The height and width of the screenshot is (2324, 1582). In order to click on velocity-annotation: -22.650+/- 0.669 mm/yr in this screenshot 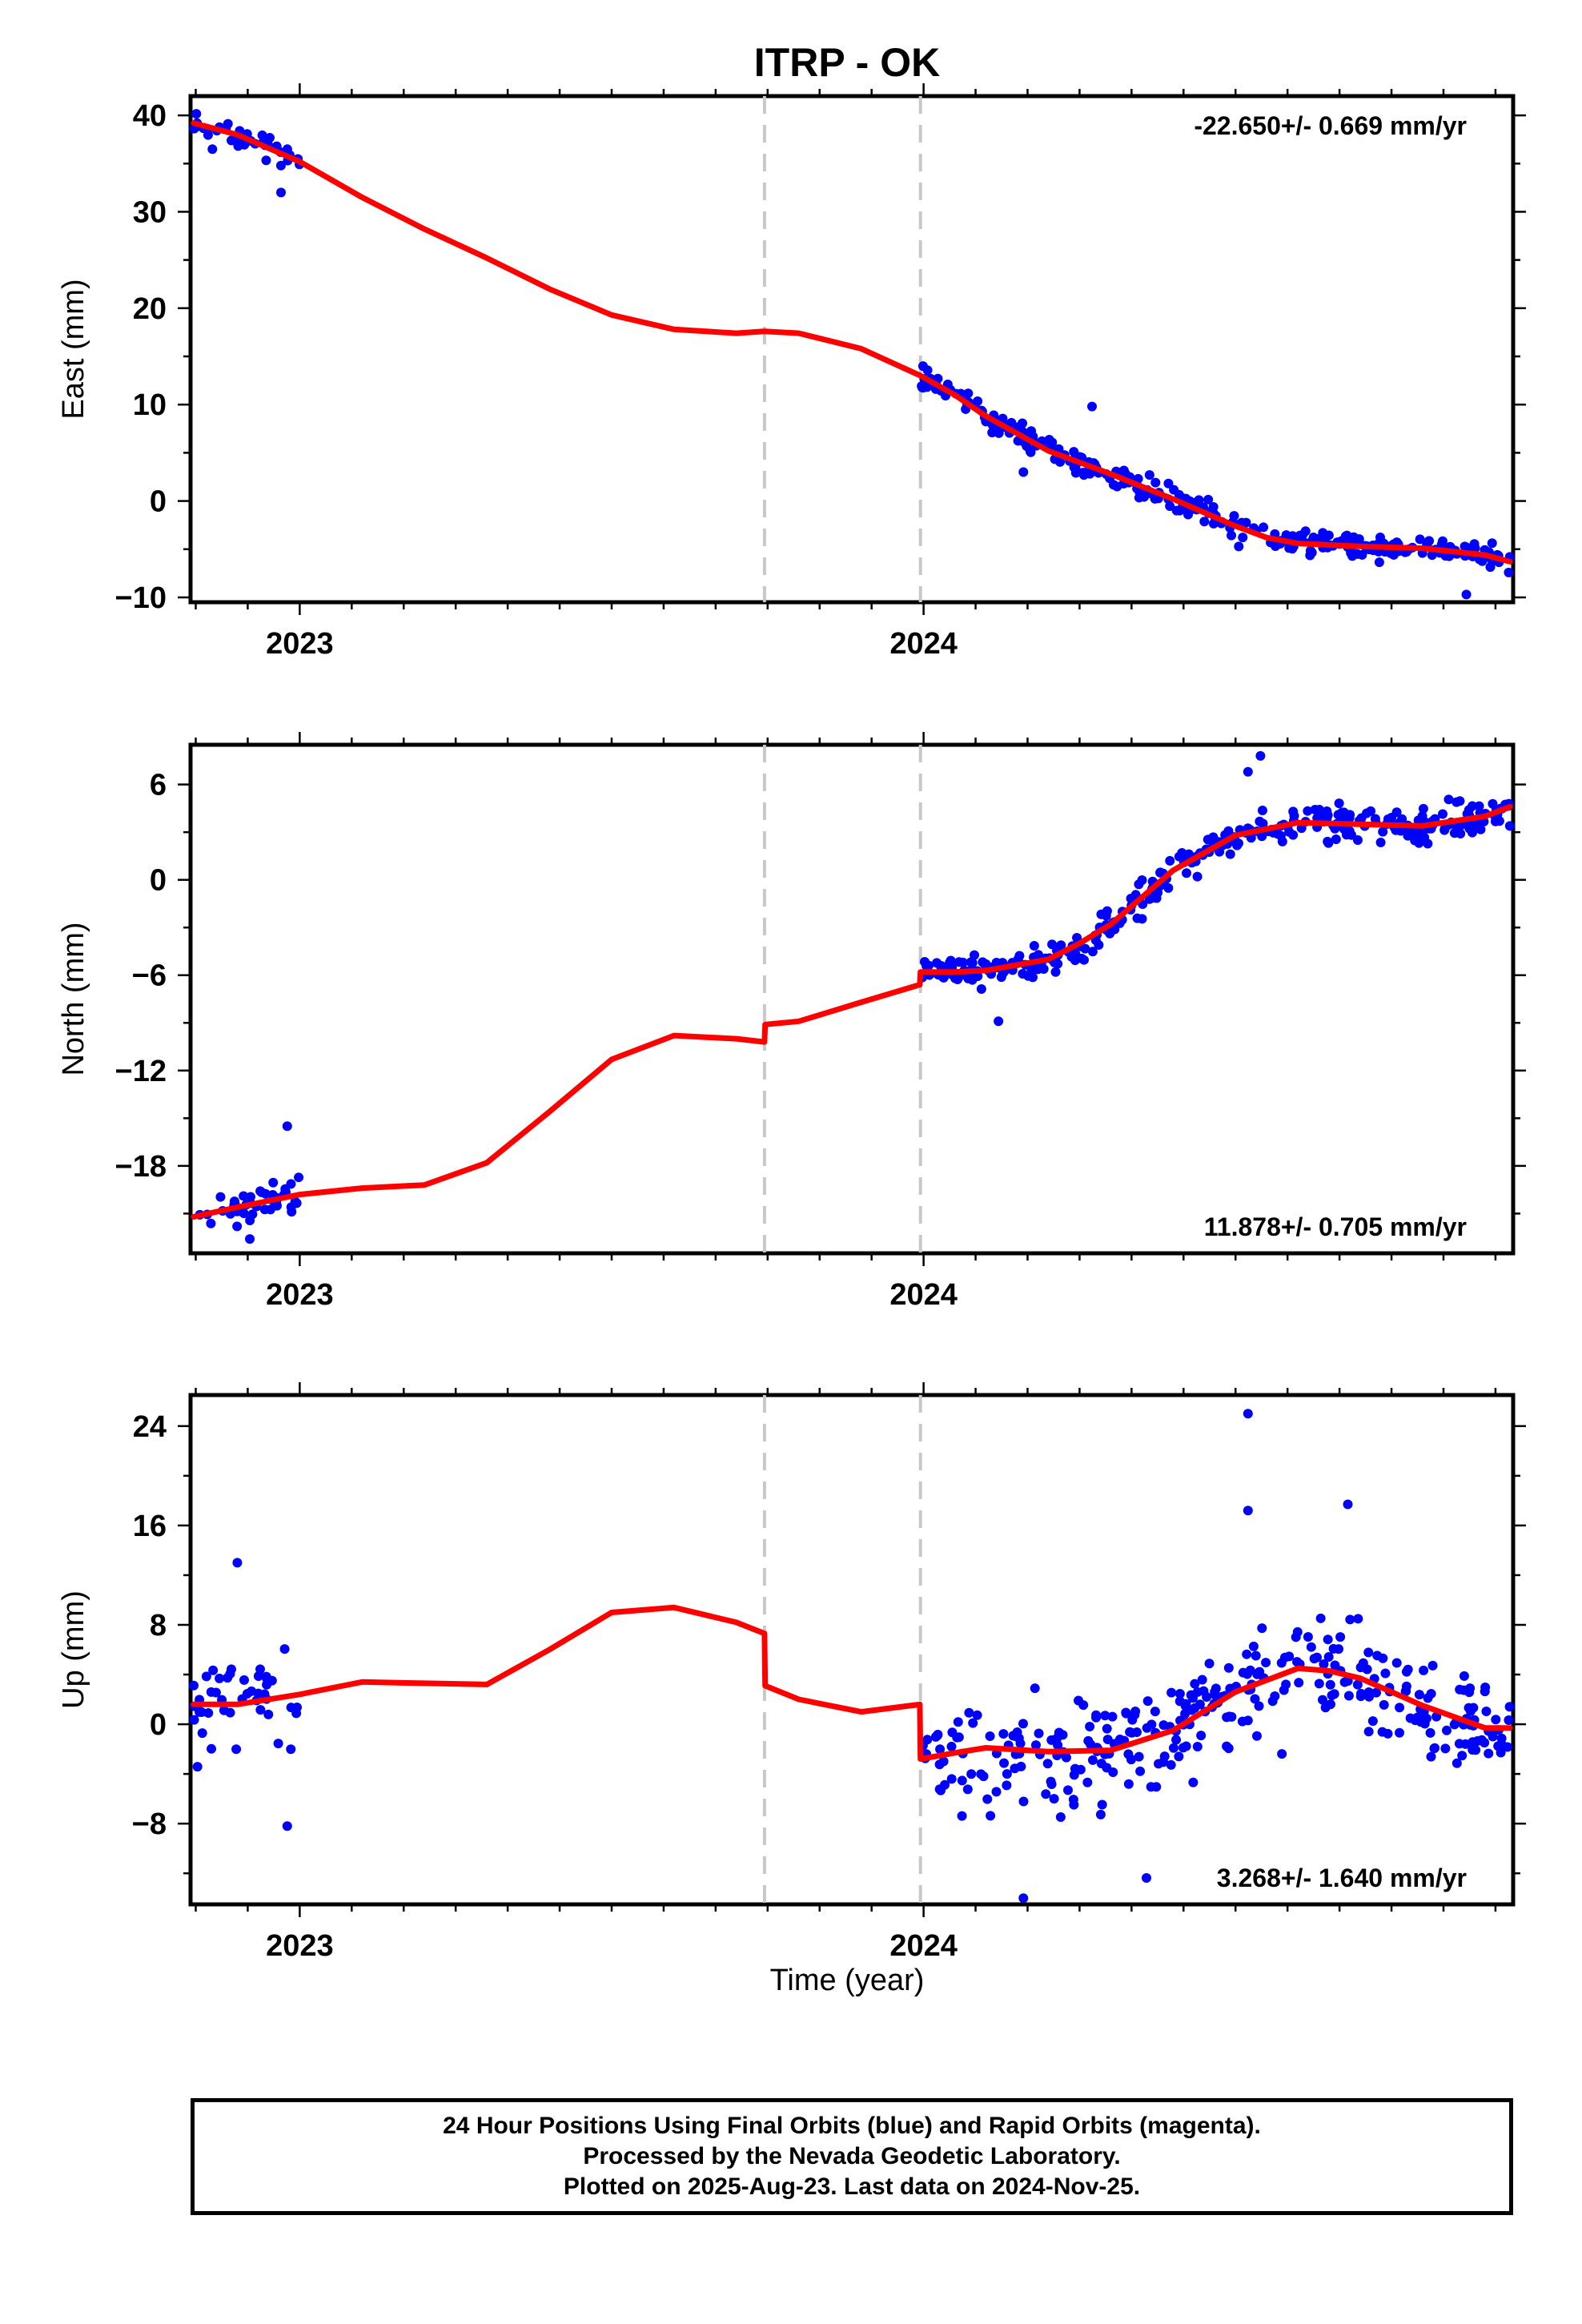, I will do `click(1330, 126)`.